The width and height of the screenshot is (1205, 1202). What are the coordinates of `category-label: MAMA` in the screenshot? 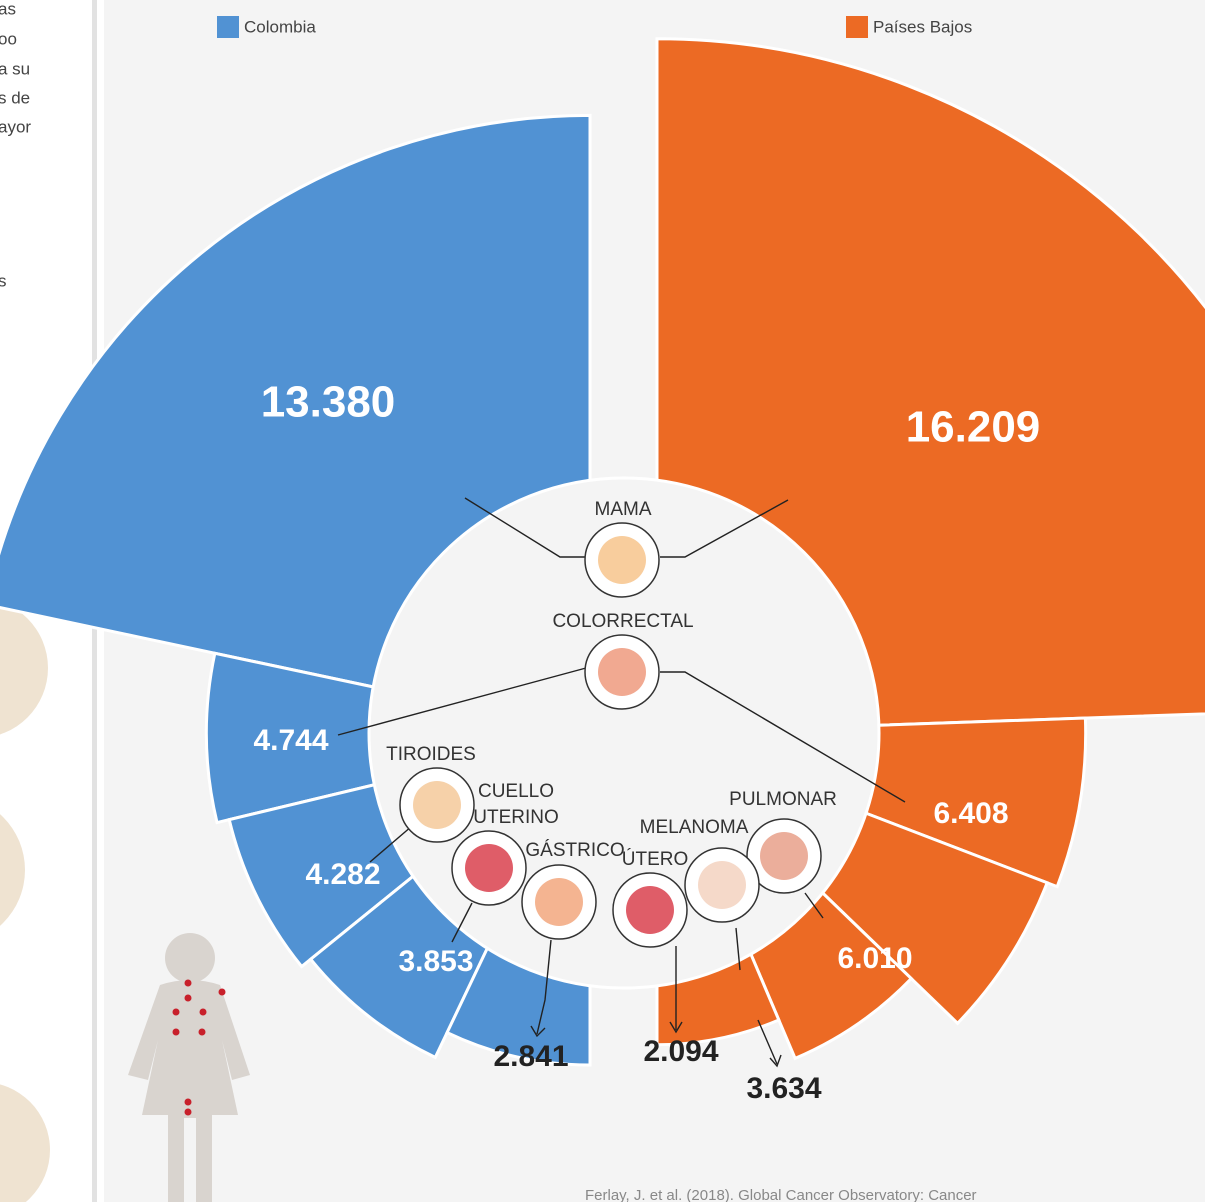 It's located at (623, 509).